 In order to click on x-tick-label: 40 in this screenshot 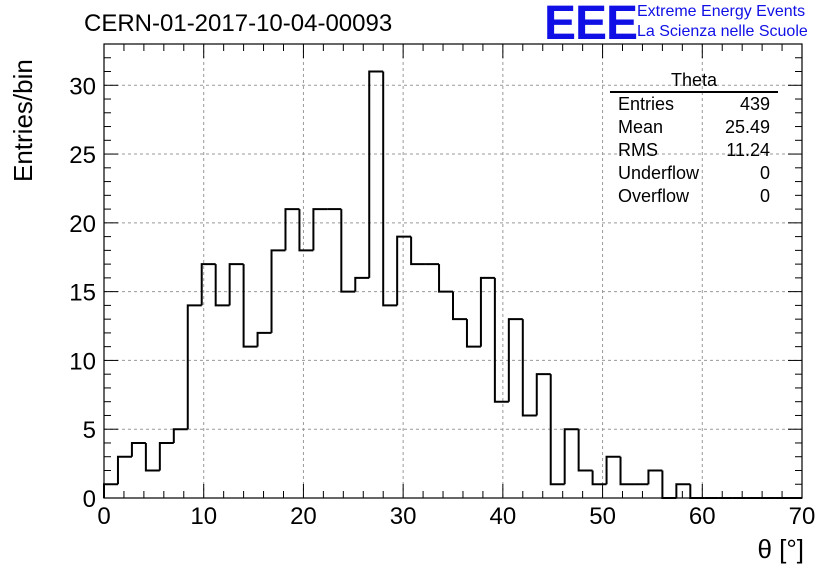, I will do `click(503, 516)`.